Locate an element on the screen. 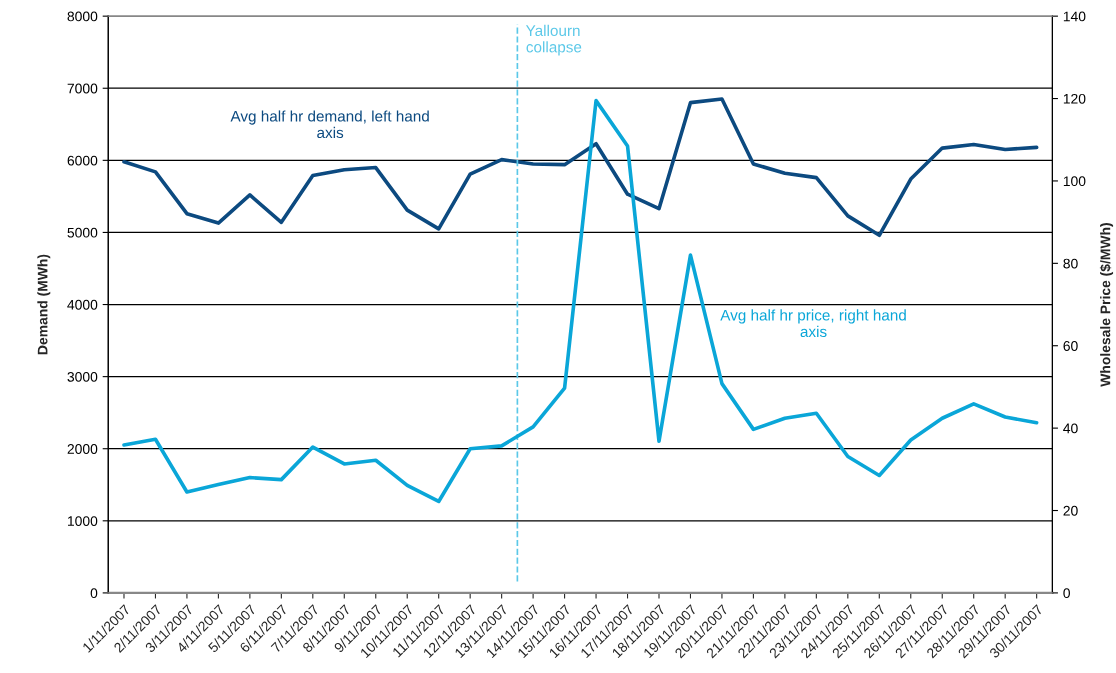 Image resolution: width=1116 pixels, height=673 pixels. y2-tick-label: 100 is located at coordinates (1074, 181).